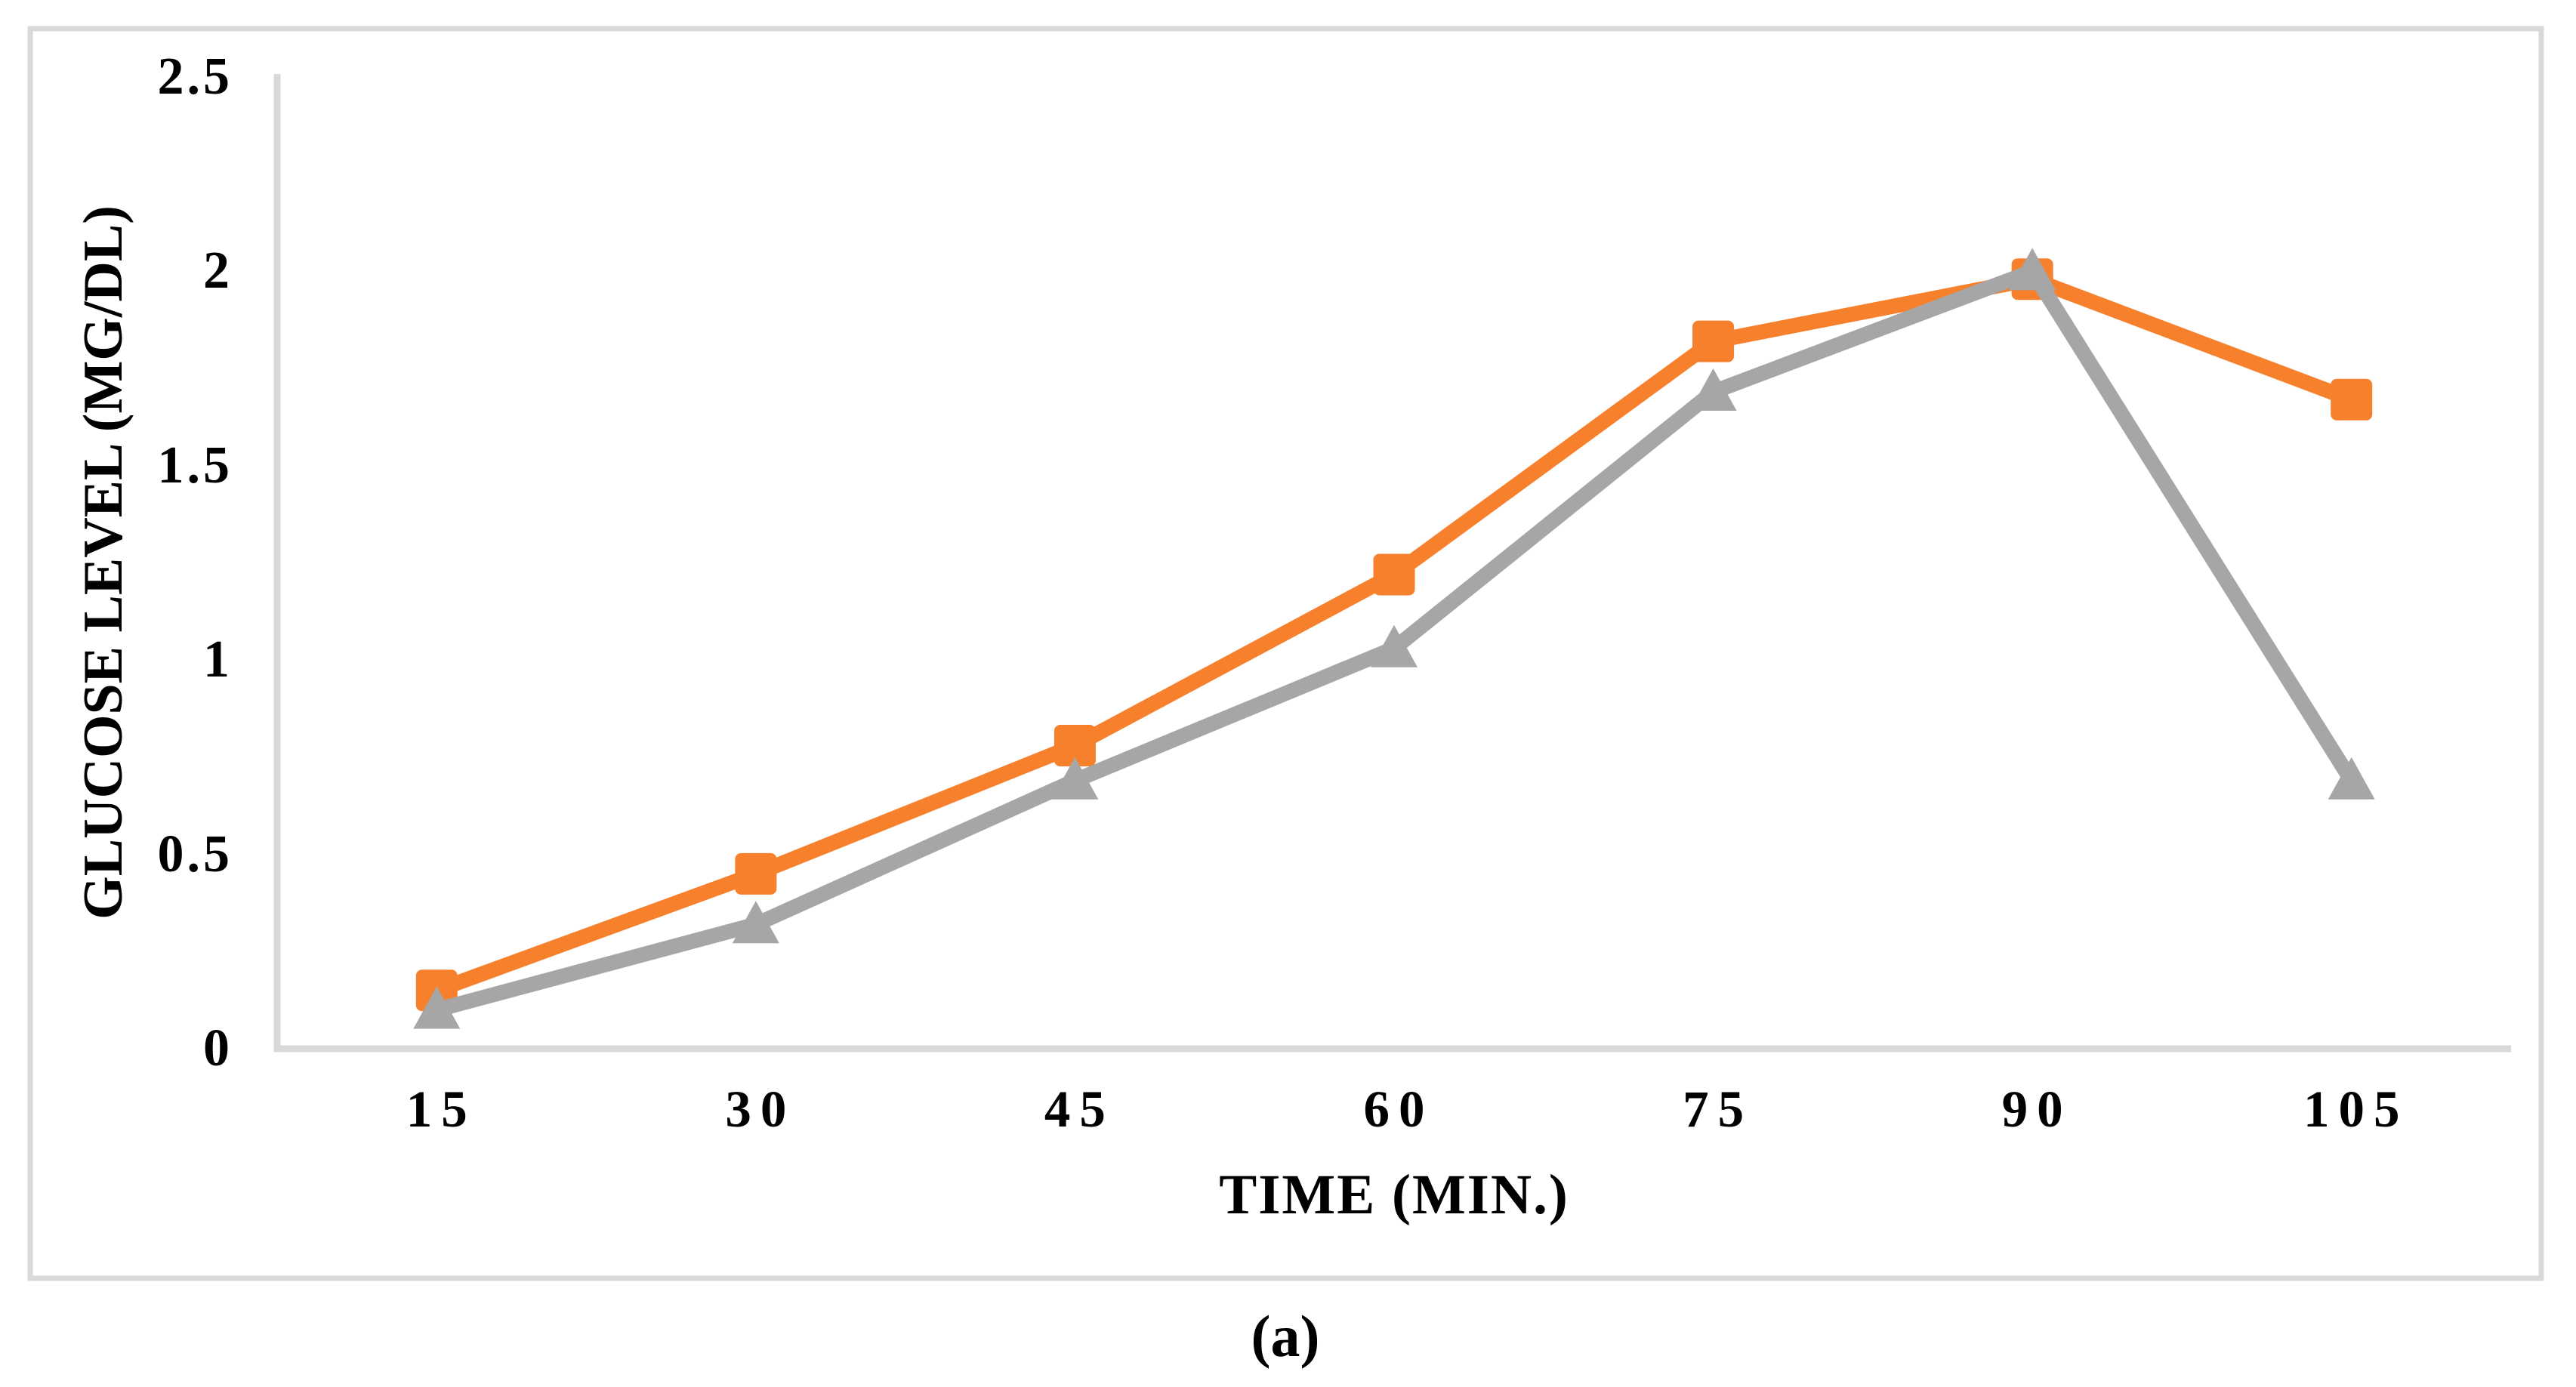  I want to click on x-tick-label: 15, so click(441, 1109).